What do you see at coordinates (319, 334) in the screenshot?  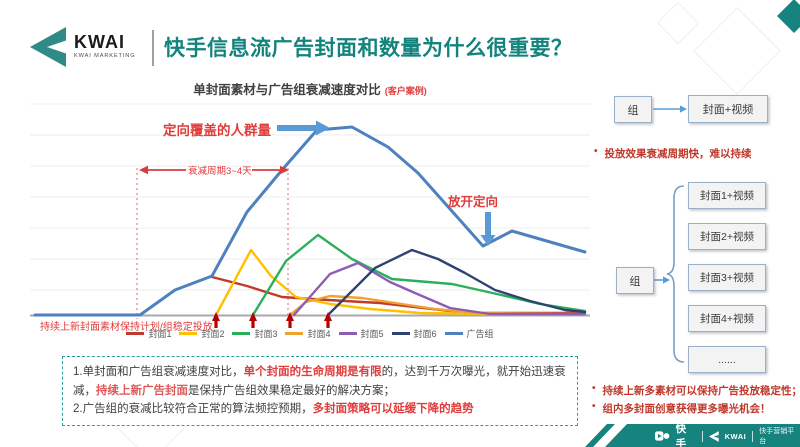 I see `legend-label: 封面4` at bounding box center [319, 334].